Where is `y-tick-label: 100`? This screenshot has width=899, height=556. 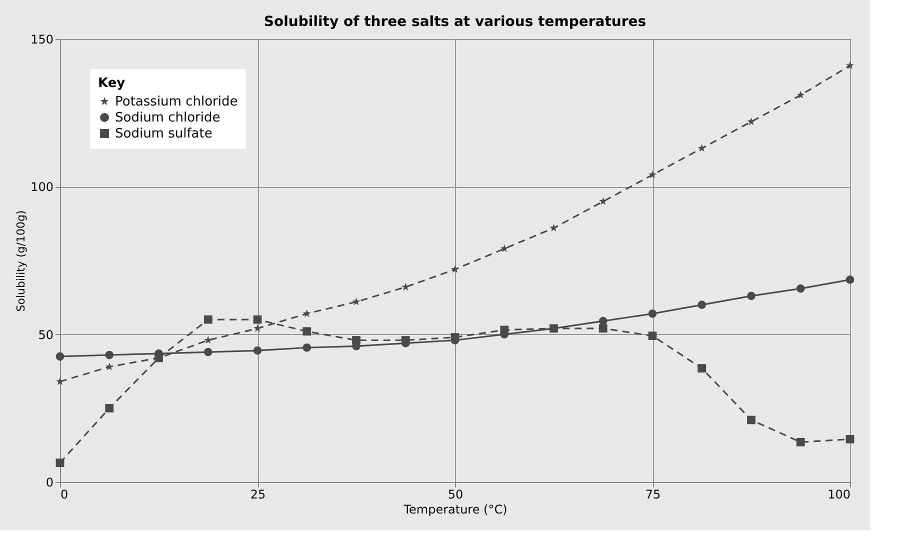 y-tick-label: 100 is located at coordinates (42, 187).